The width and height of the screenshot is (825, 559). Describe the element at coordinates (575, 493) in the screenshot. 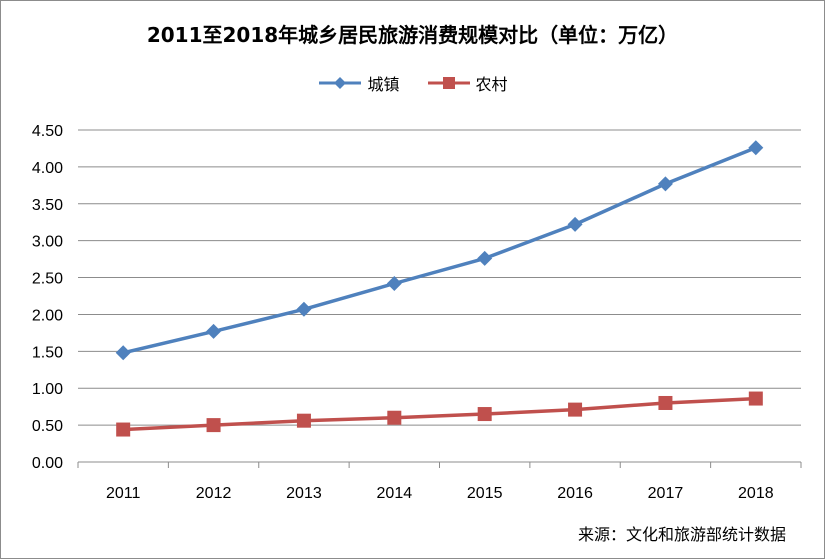

I see `x-tick-label: 2016` at that location.